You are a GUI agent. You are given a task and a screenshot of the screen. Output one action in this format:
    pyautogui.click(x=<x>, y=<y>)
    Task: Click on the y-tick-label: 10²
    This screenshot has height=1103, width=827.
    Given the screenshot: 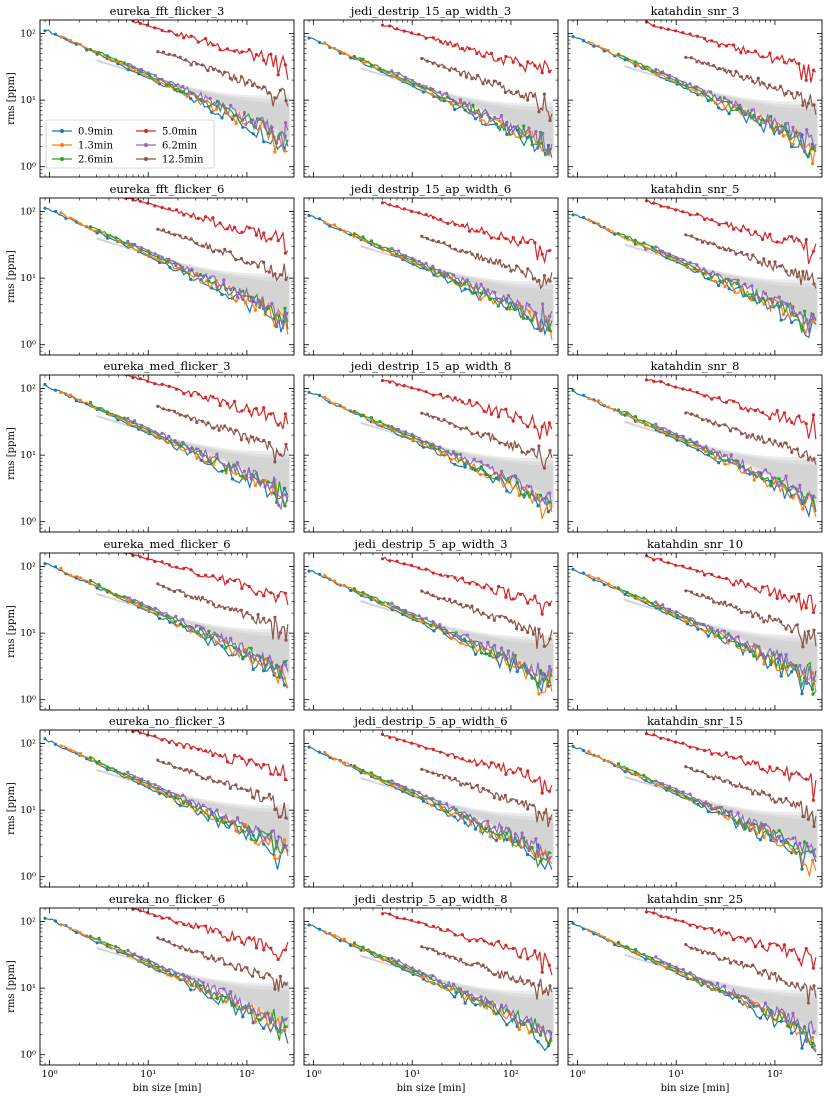 What is the action you would take?
    pyautogui.click(x=28, y=34)
    